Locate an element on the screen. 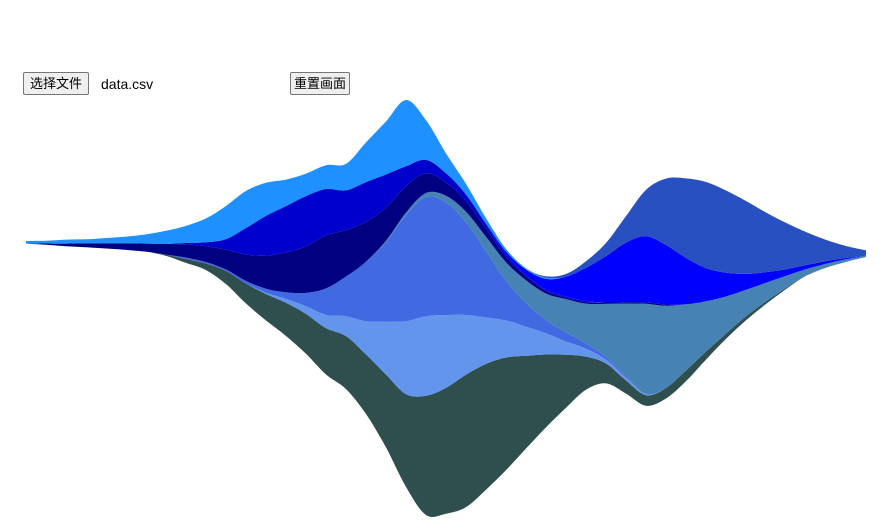  reset-view-button: 重置画面 is located at coordinates (320, 83).